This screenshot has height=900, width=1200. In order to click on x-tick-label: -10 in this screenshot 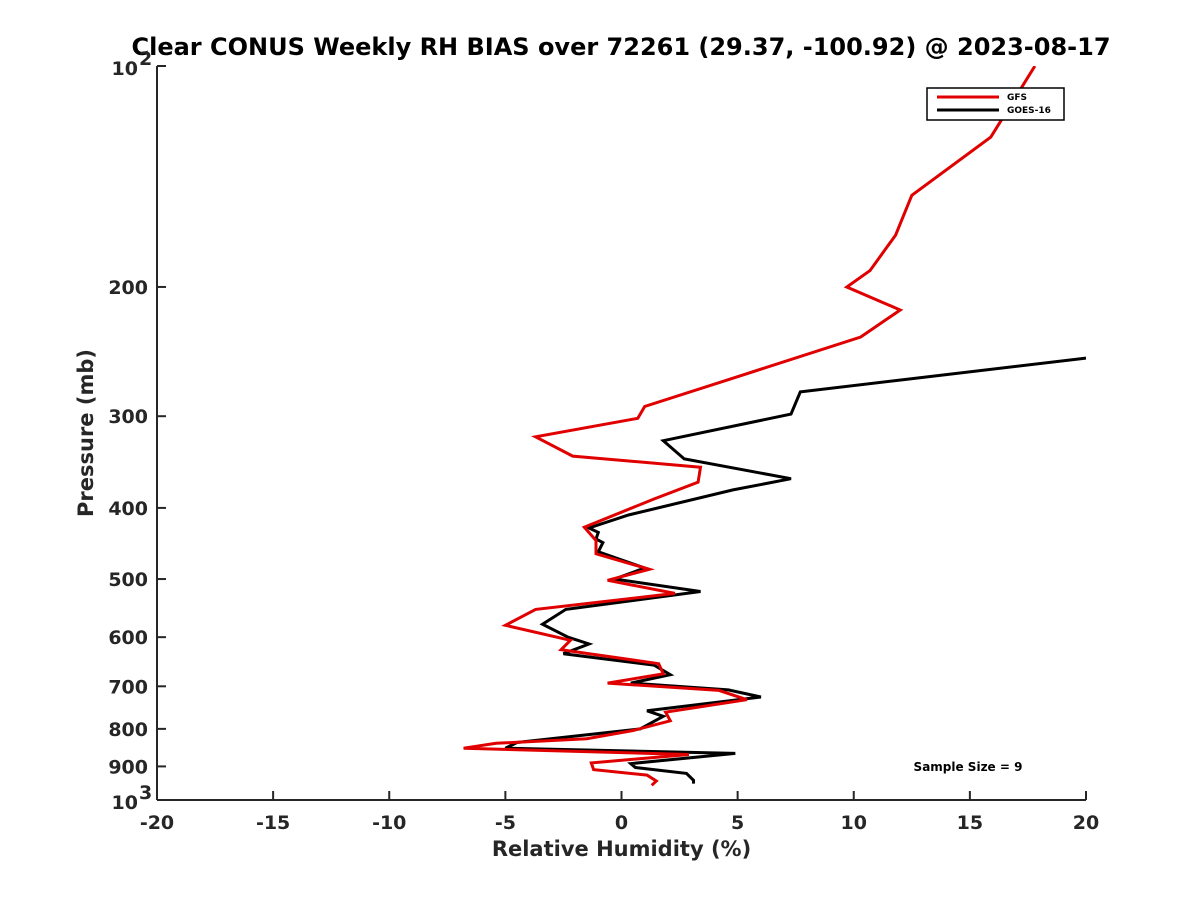, I will do `click(389, 823)`.